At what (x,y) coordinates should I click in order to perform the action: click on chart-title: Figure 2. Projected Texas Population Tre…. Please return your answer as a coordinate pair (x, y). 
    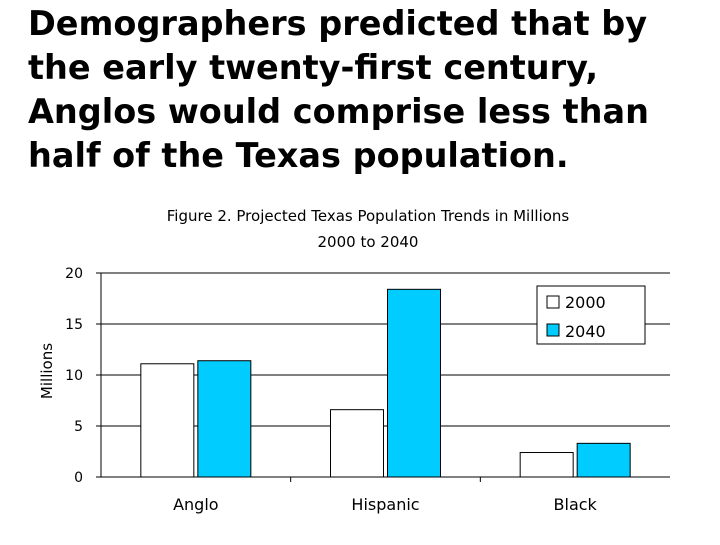
    Looking at the image, I should click on (368, 216).